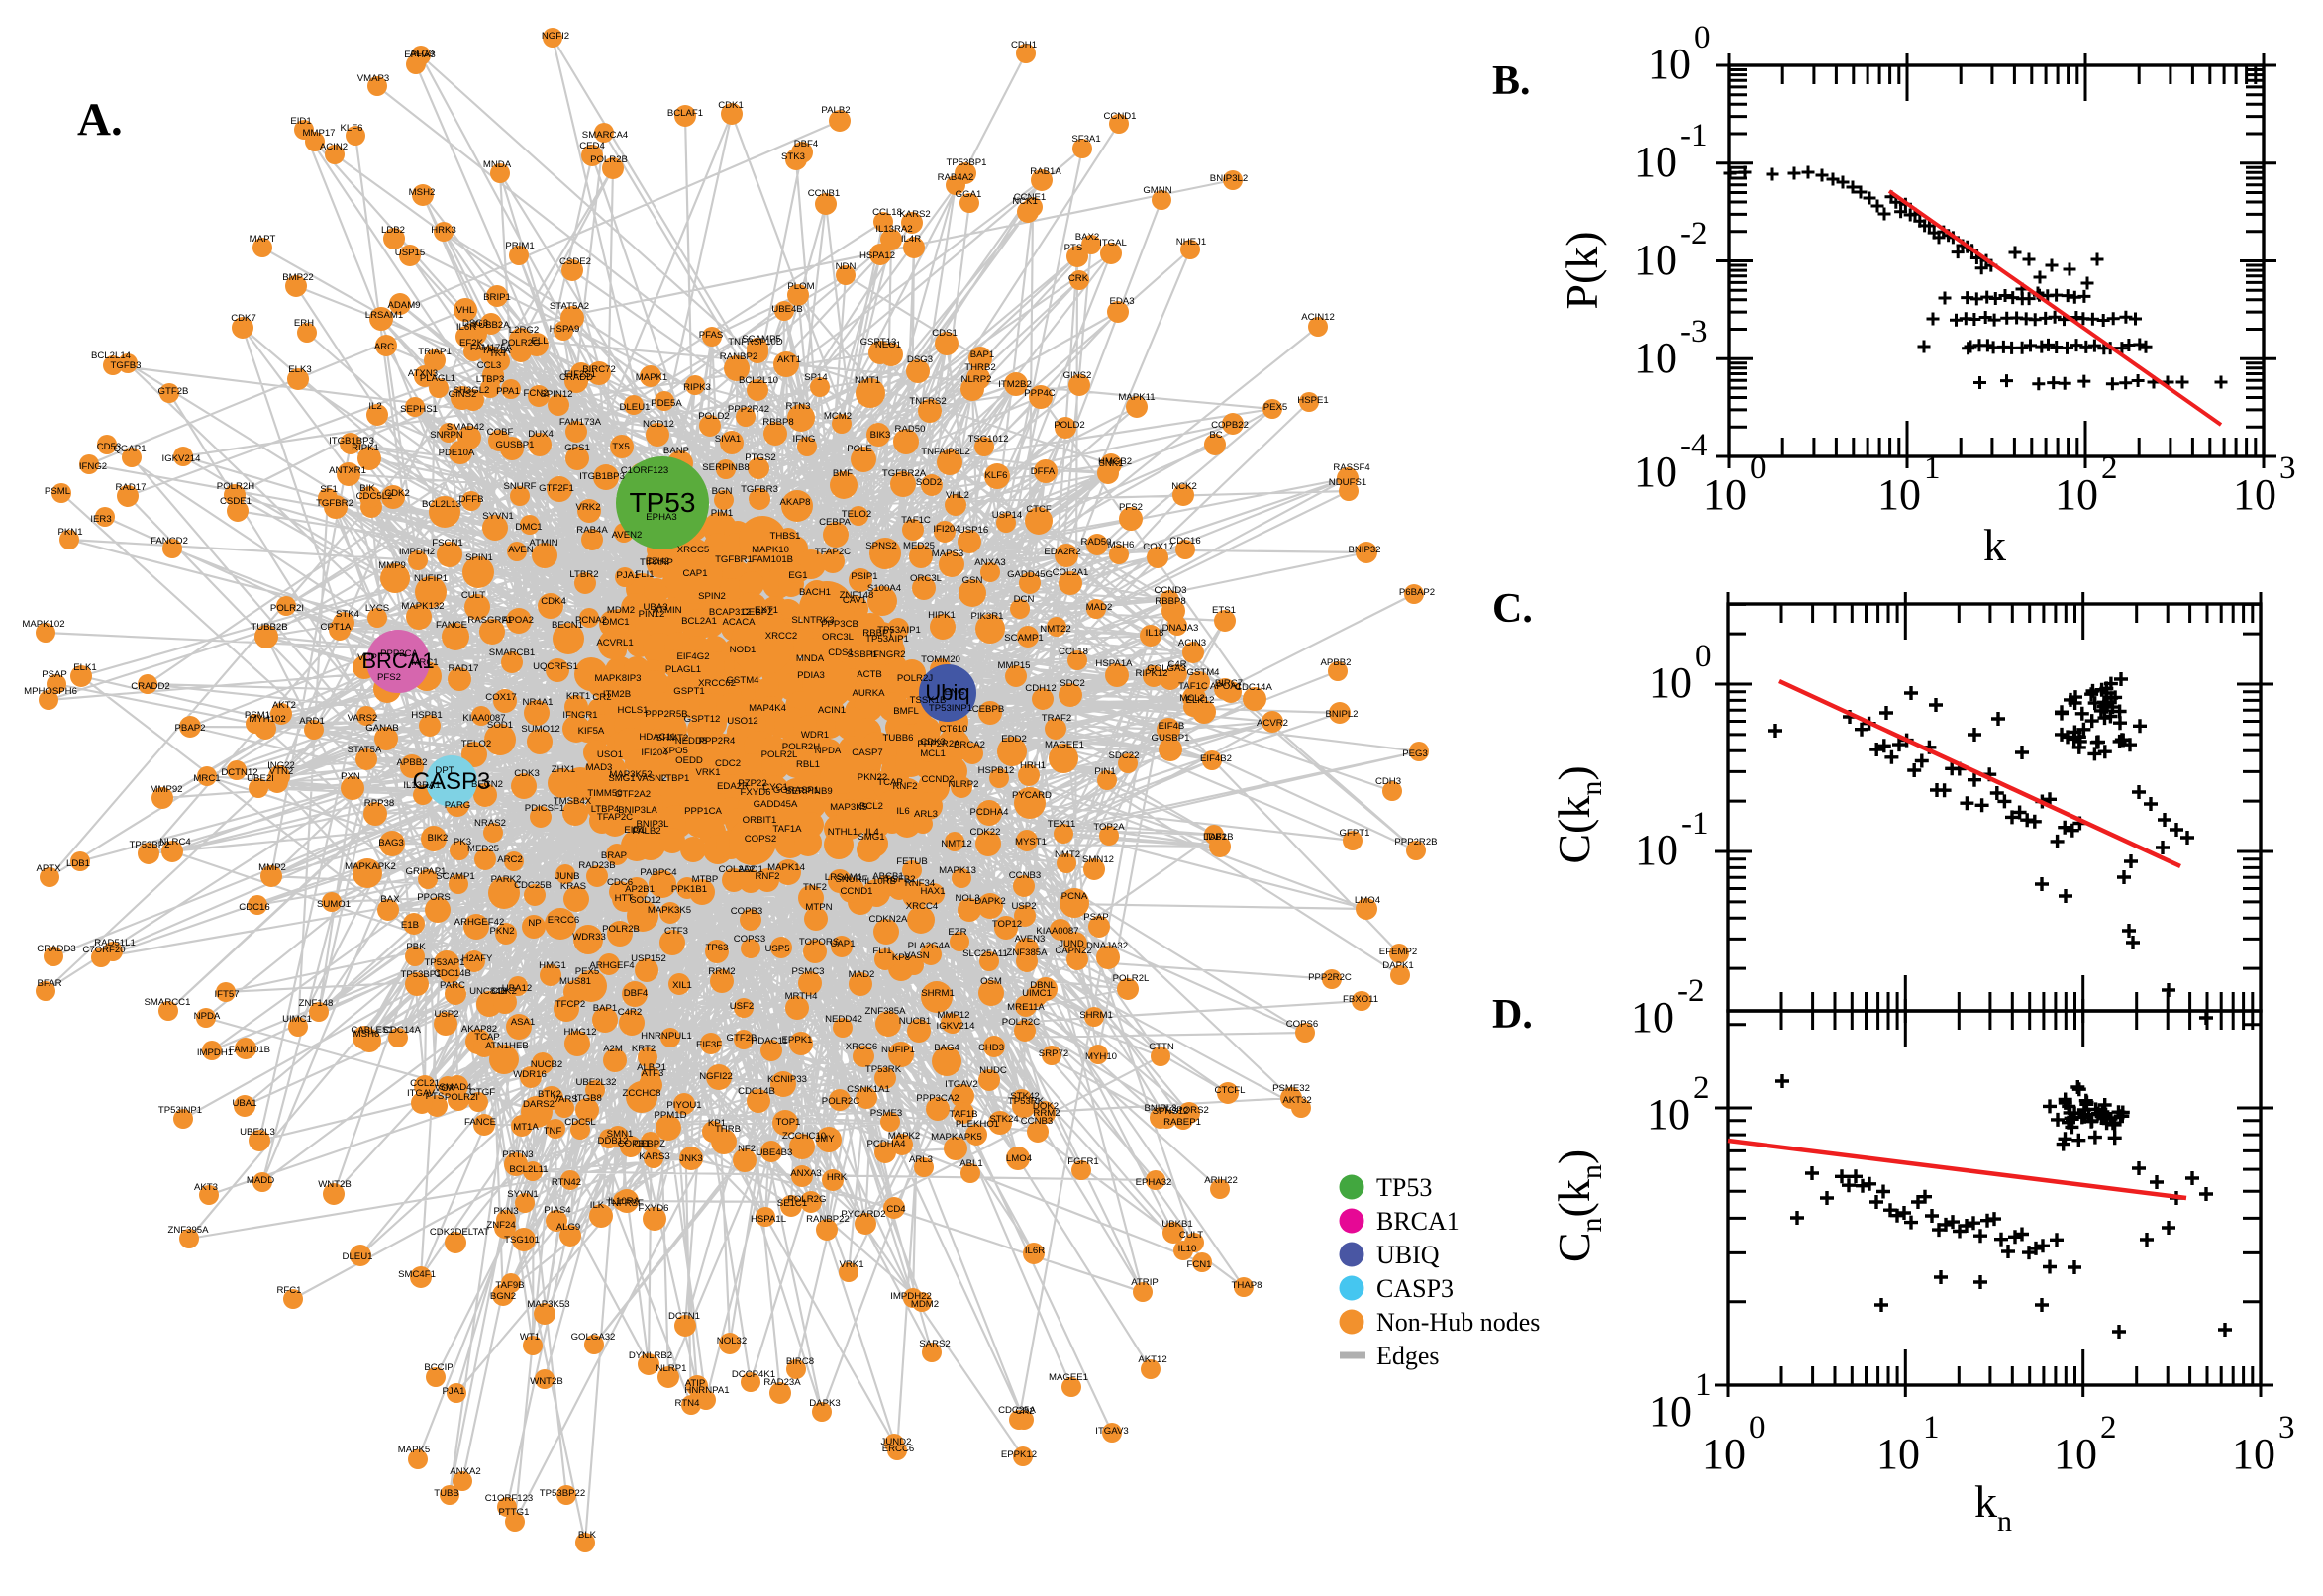 This screenshot has width=2323, height=1596. What do you see at coordinates (546, 1381) in the screenshot?
I see `svg-text: WNT2B` at bounding box center [546, 1381].